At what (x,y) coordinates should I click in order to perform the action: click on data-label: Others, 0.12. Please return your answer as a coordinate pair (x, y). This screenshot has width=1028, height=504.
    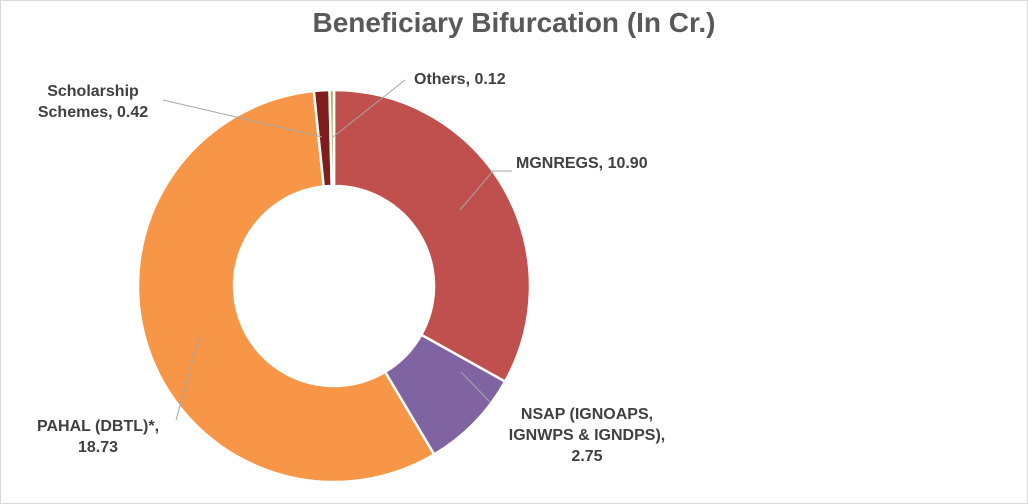
    Looking at the image, I should click on (460, 79).